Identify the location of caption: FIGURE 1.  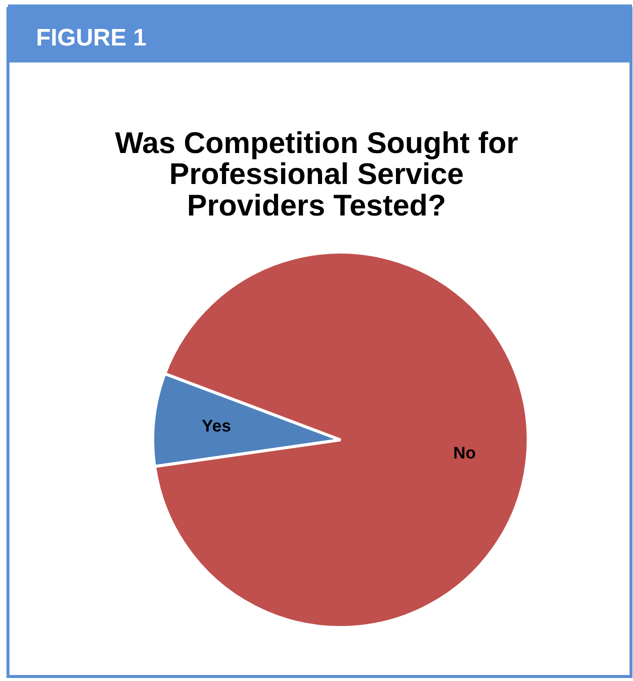
(91, 38).